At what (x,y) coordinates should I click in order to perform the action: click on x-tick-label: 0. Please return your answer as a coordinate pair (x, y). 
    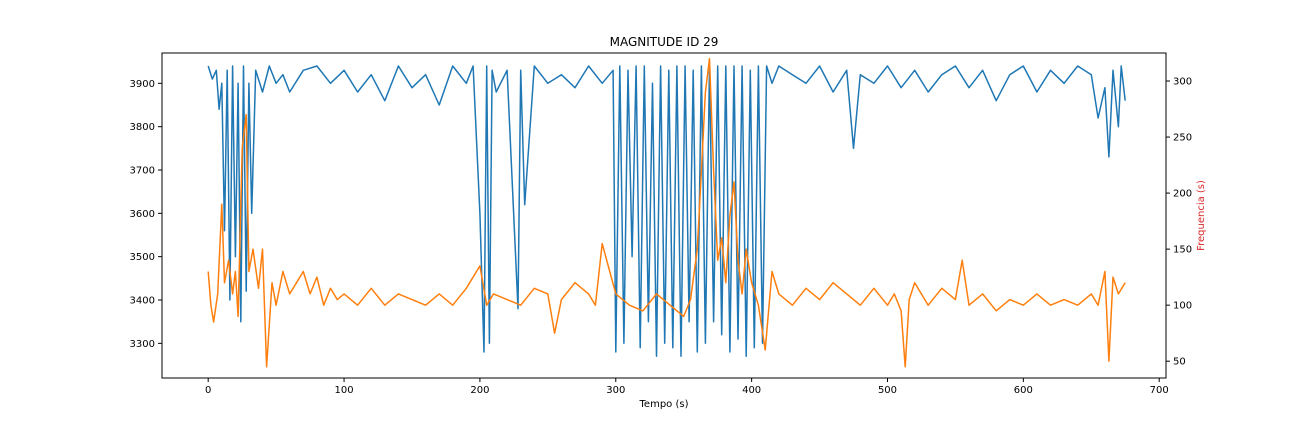
    Looking at the image, I should click on (208, 390).